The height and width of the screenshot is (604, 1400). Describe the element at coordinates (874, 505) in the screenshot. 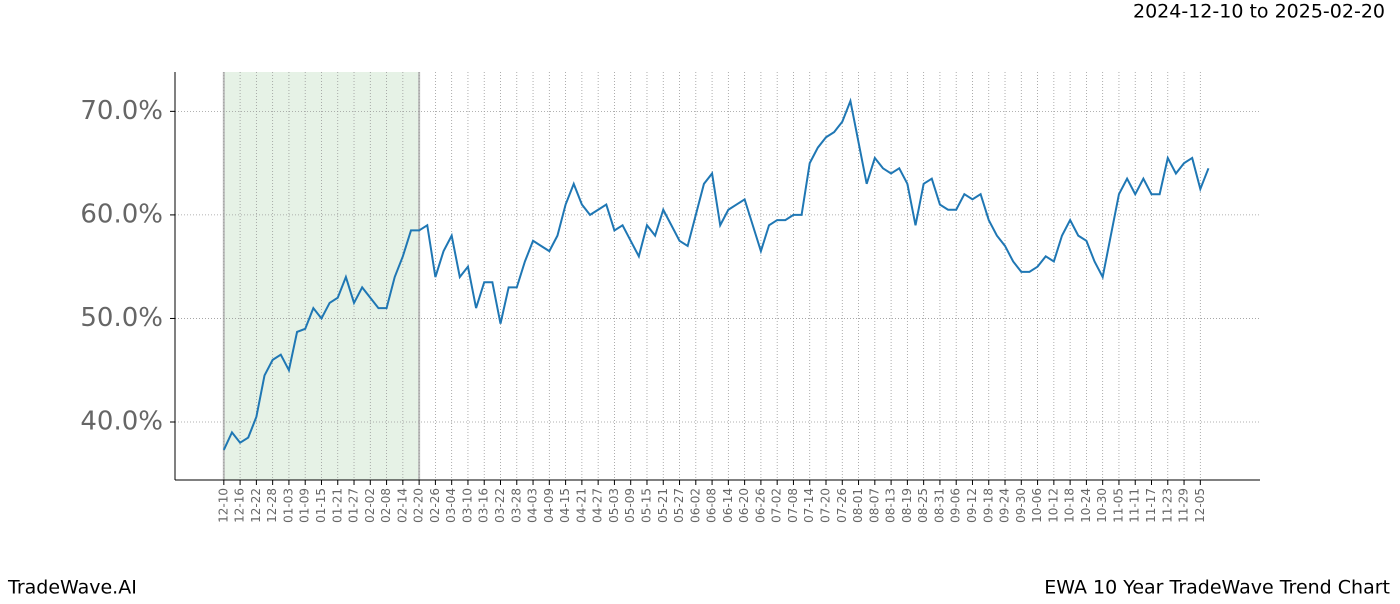

I see `x-tick-label: 08-07` at that location.